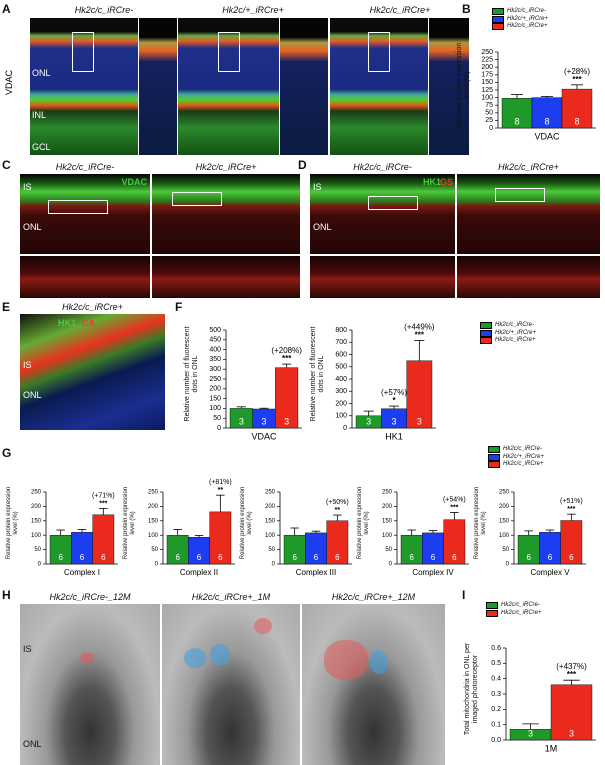 The height and width of the screenshot is (765, 605). I want to click on x-axis-label: Complex III, so click(316, 572).